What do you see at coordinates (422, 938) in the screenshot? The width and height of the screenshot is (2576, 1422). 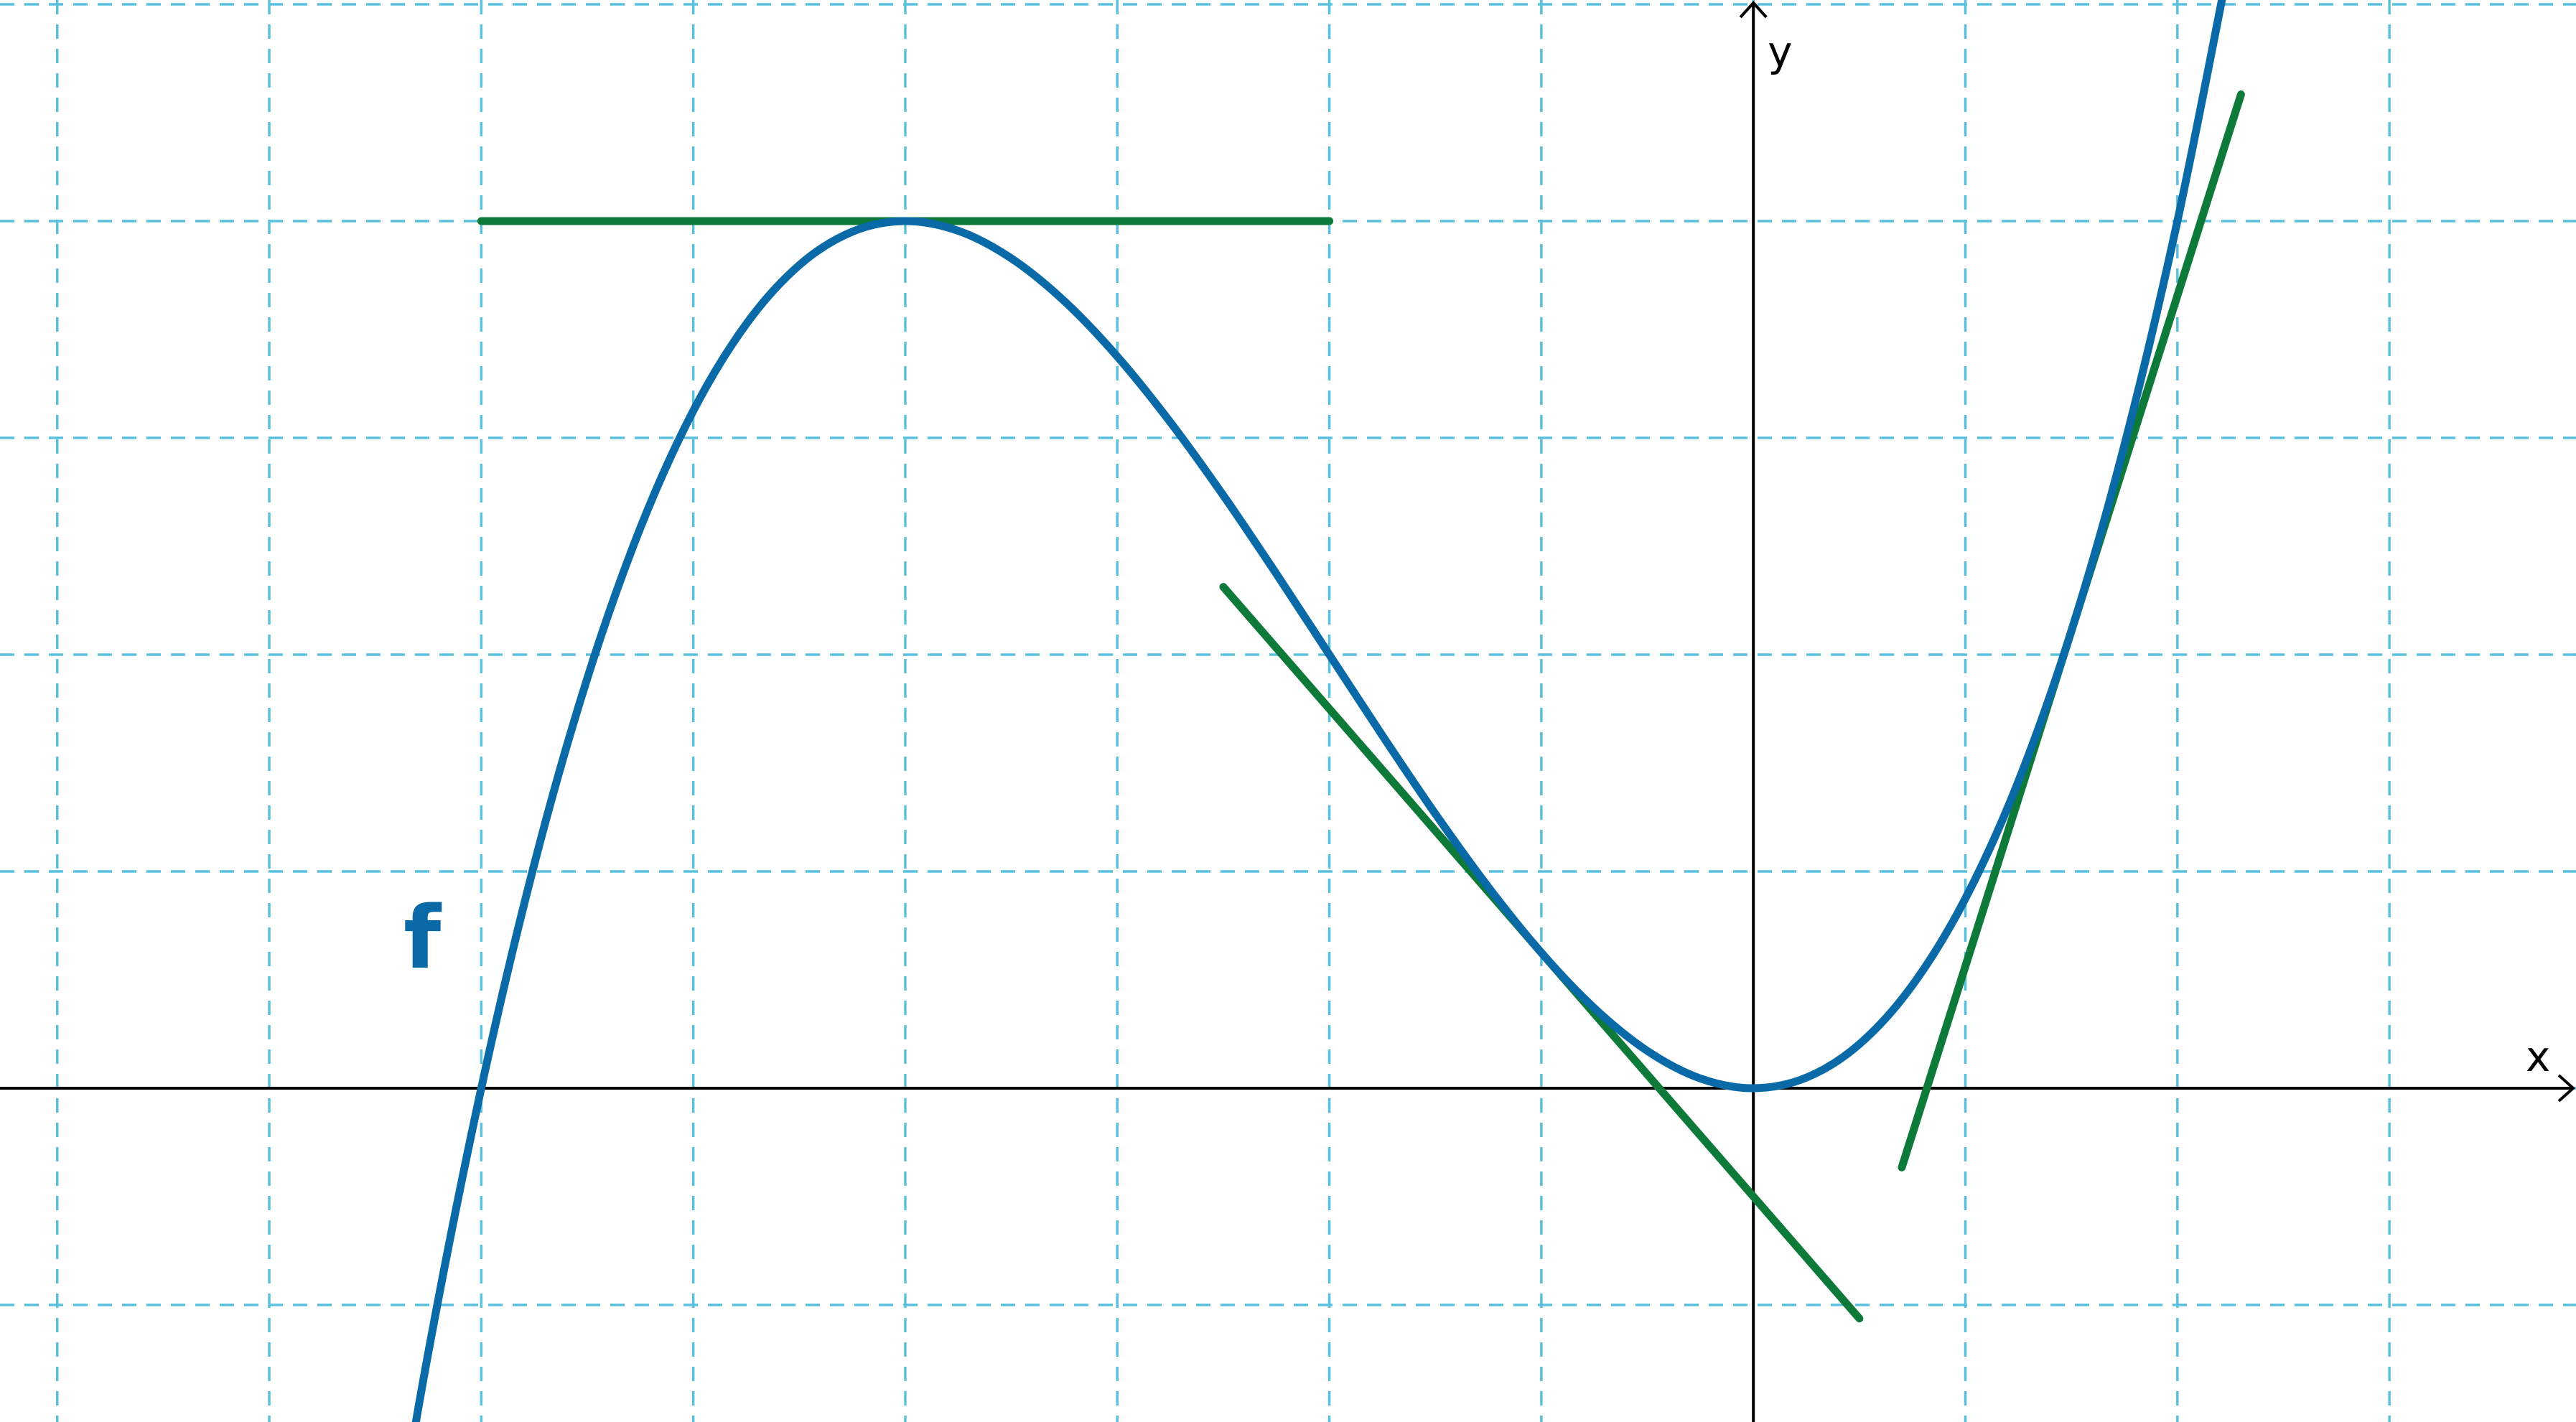 I see `function-label: f` at bounding box center [422, 938].